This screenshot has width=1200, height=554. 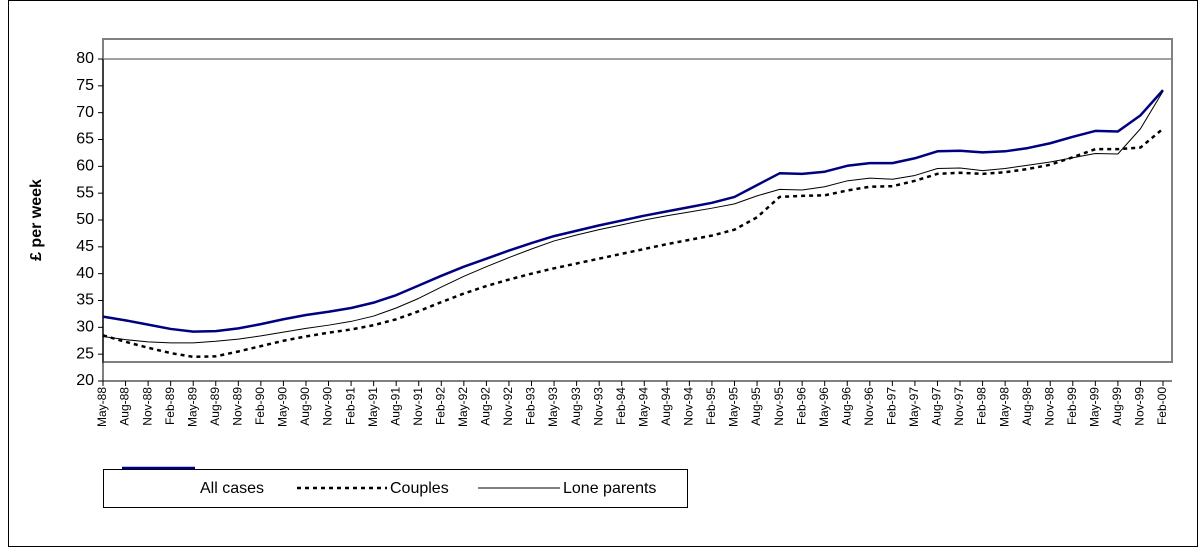 What do you see at coordinates (192, 407) in the screenshot?
I see `x-tick-label: May-89` at bounding box center [192, 407].